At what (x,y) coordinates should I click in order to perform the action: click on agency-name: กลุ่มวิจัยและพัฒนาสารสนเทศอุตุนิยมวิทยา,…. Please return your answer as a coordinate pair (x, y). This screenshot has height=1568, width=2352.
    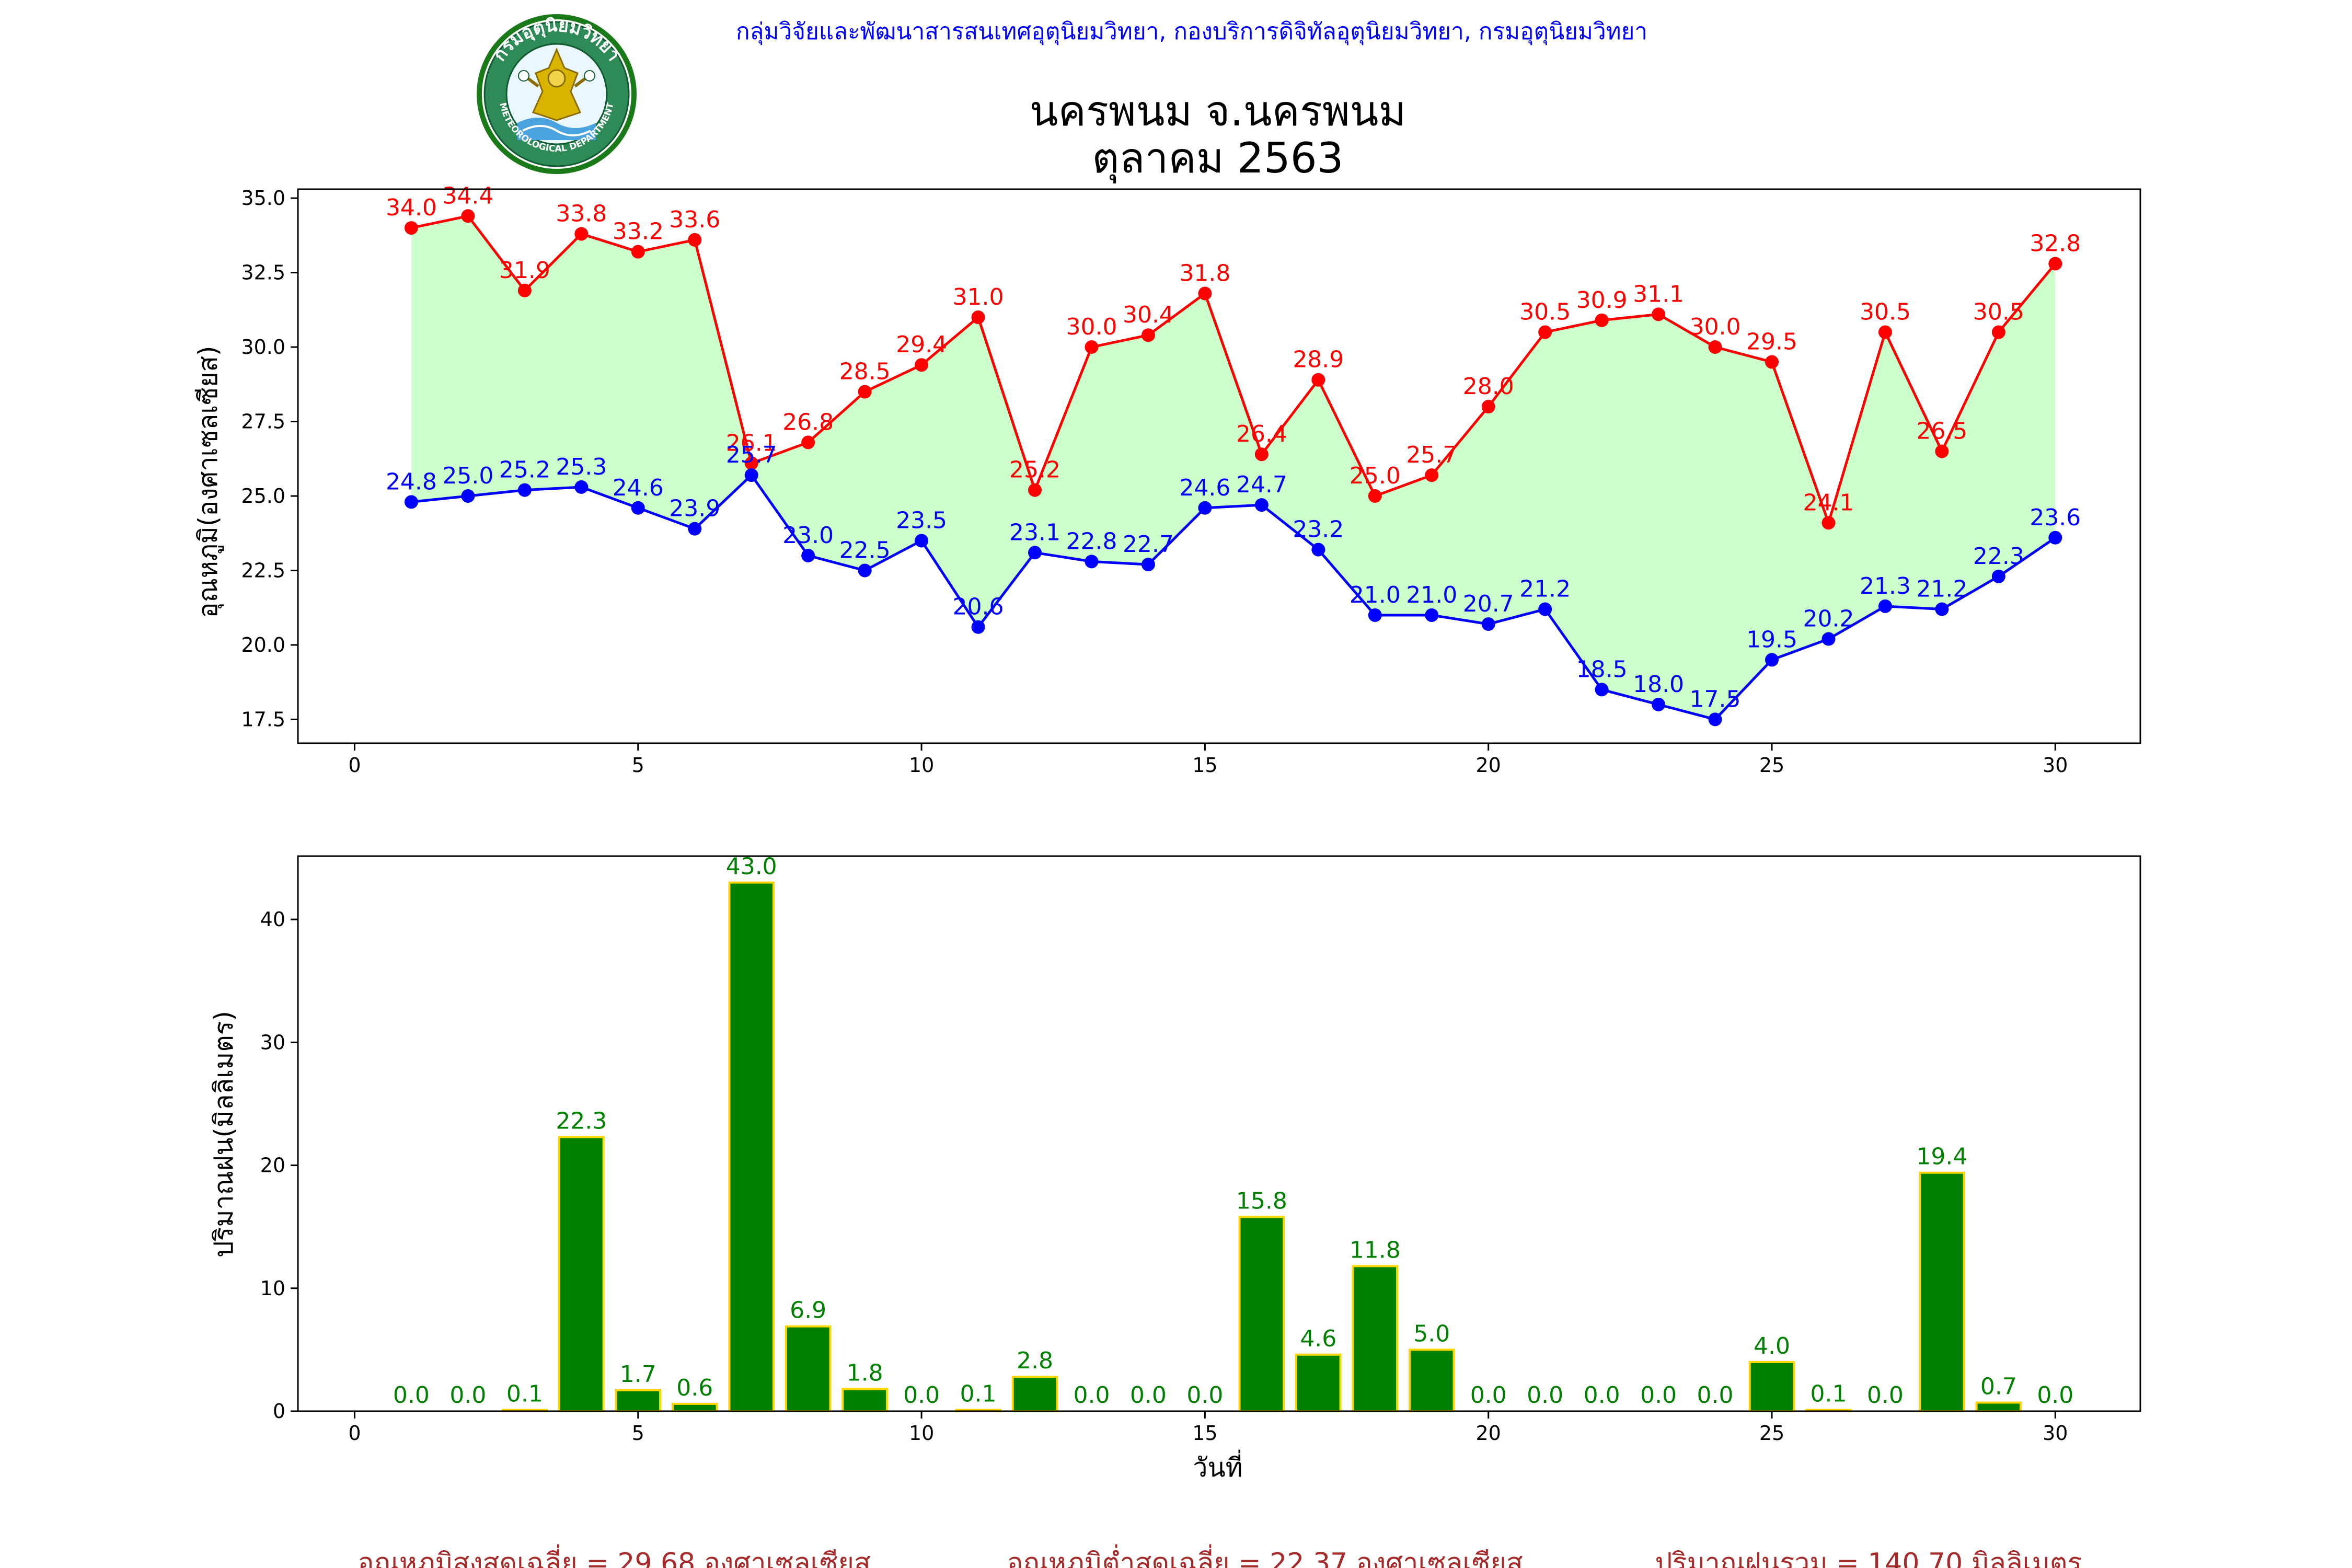
    Looking at the image, I should click on (1191, 31).